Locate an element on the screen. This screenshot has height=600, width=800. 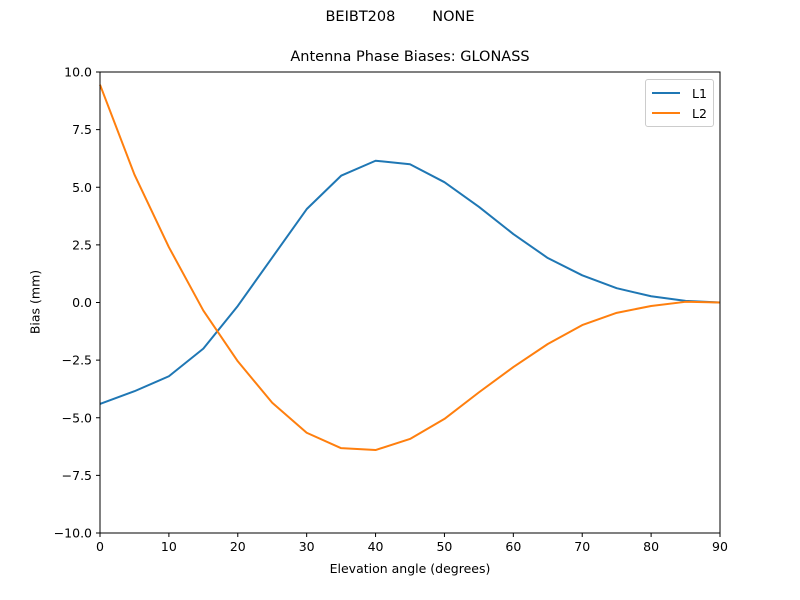
x-tick-label: 90 is located at coordinates (720, 546).